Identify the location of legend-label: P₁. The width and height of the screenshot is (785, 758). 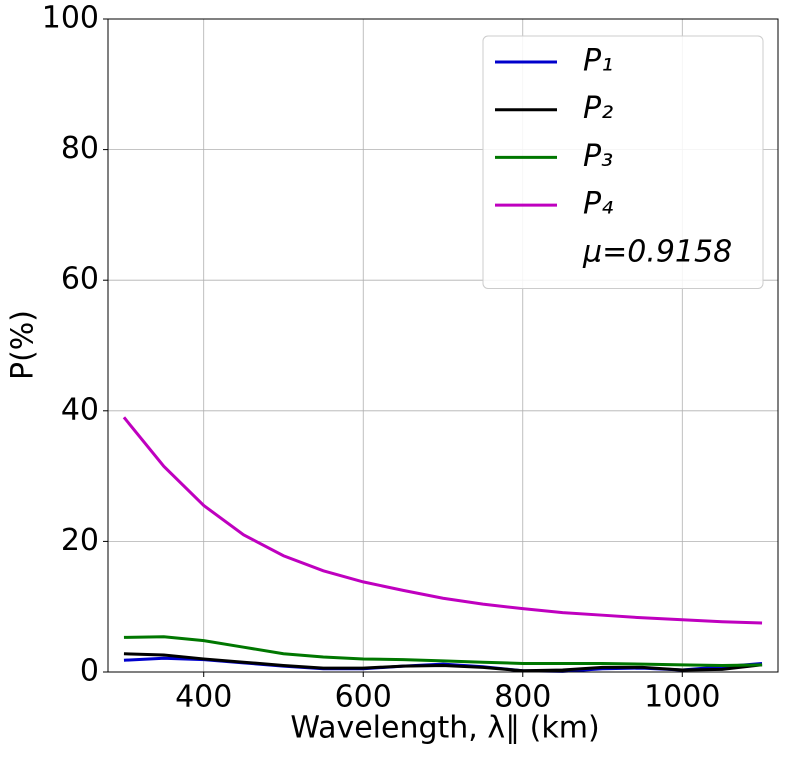
(598, 61).